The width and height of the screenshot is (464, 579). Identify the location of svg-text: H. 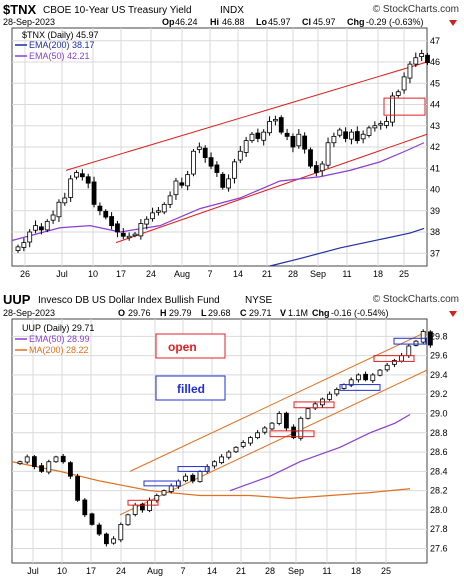
(163, 313).